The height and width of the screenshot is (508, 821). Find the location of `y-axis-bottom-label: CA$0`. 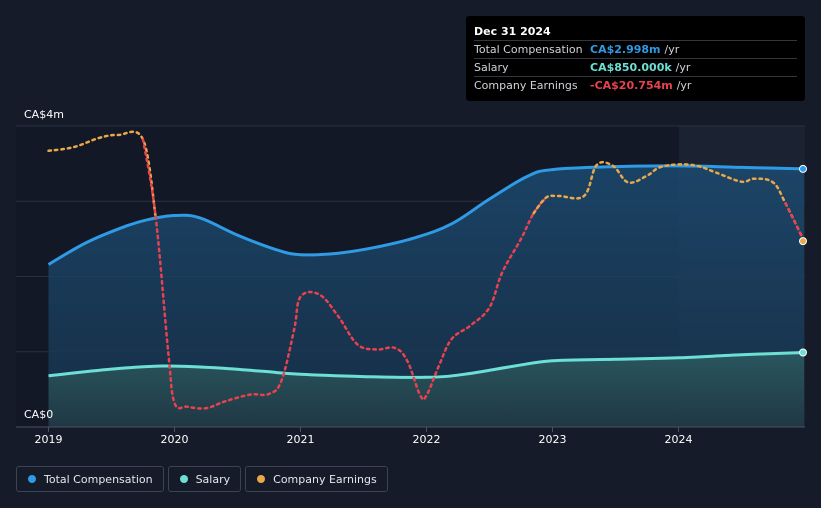

y-axis-bottom-label: CA$0 is located at coordinates (38, 414).